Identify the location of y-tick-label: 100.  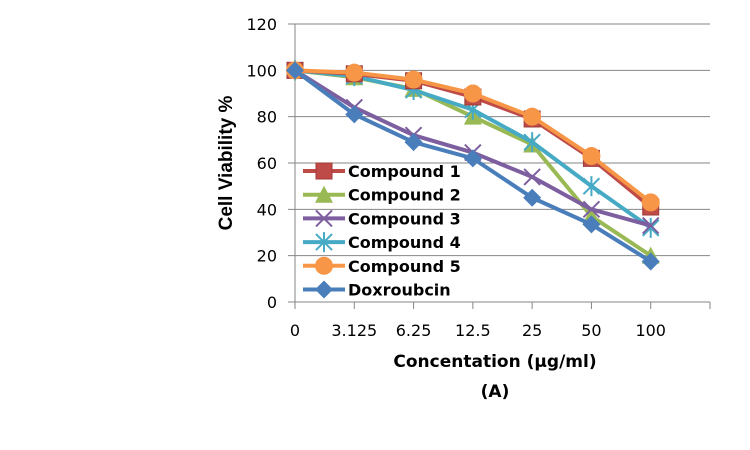
(261, 70).